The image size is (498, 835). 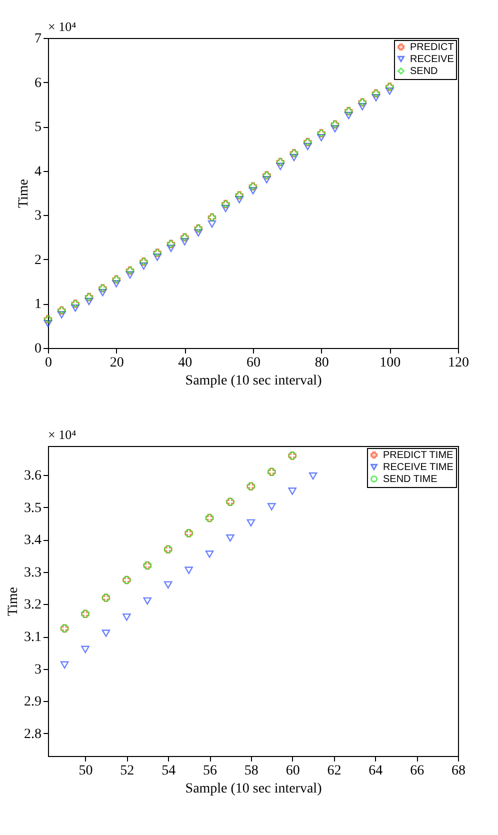 What do you see at coordinates (418, 455) in the screenshot?
I see `legend-label: PREDICT TIME` at bounding box center [418, 455].